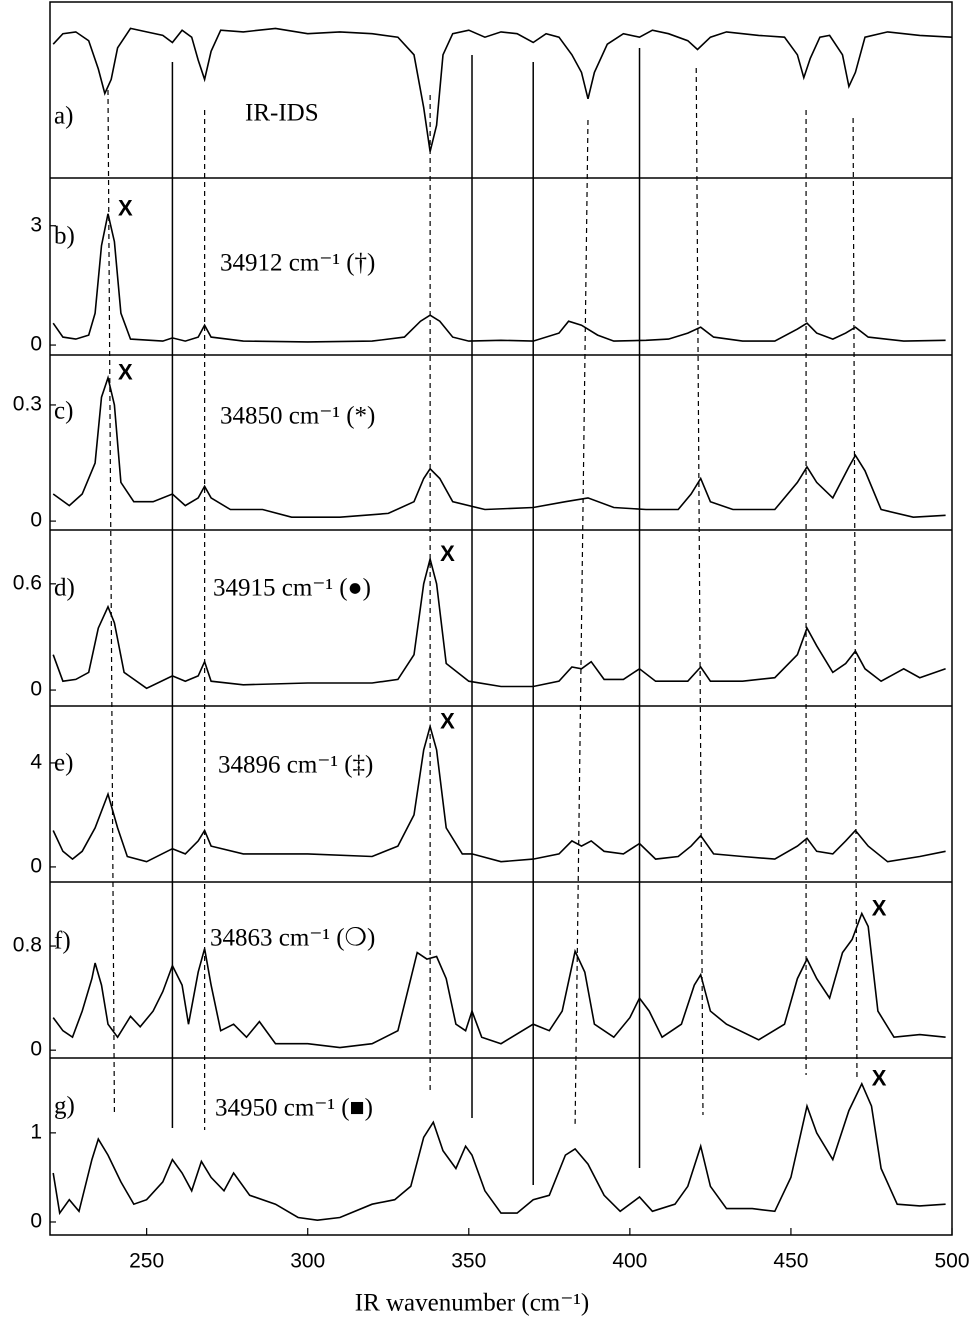  What do you see at coordinates (36, 1131) in the screenshot?
I see `y-tick-label: 1` at bounding box center [36, 1131].